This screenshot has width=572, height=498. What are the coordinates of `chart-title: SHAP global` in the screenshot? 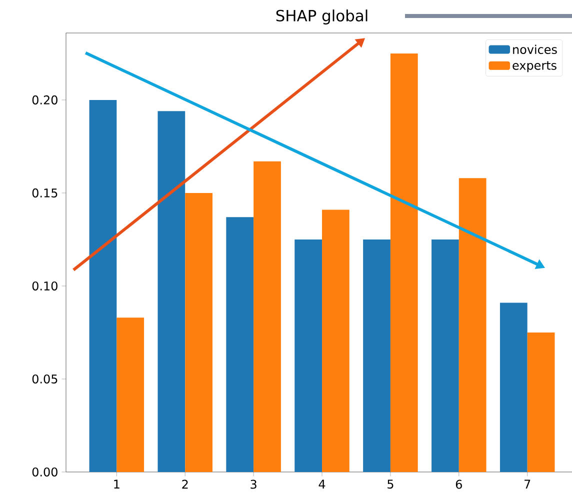 It's located at (322, 17).